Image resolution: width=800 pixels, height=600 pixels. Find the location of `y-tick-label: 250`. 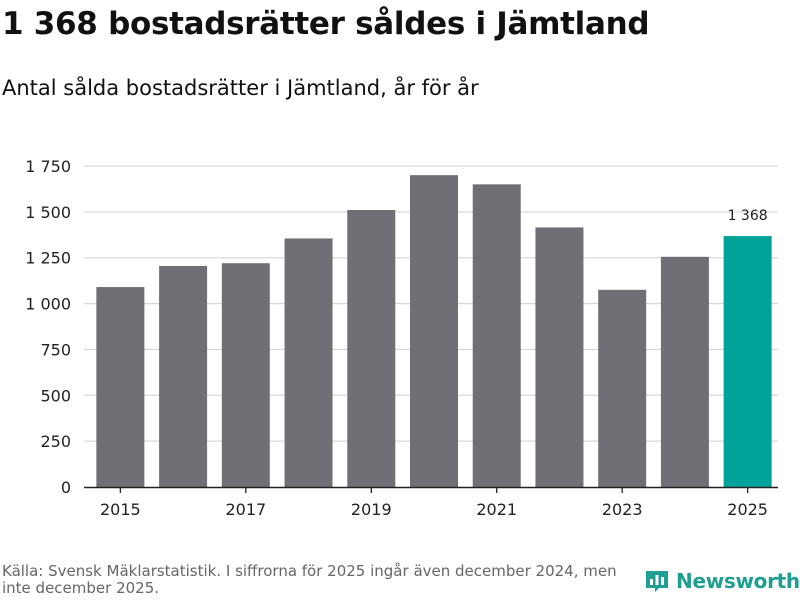

y-tick-label: 250 is located at coordinates (55, 441).